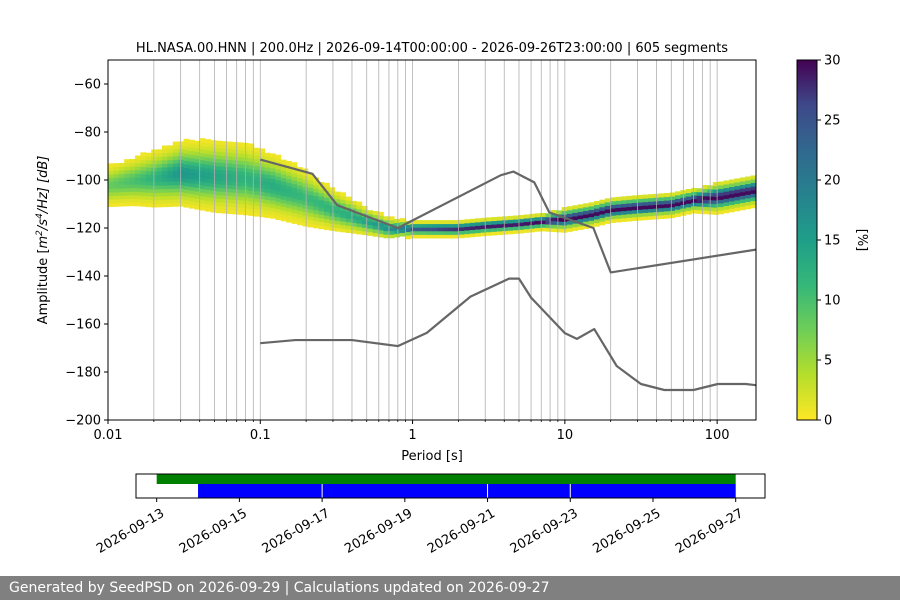  Describe the element at coordinates (83, 181) in the screenshot. I see `y-tick-label: −100` at that location.